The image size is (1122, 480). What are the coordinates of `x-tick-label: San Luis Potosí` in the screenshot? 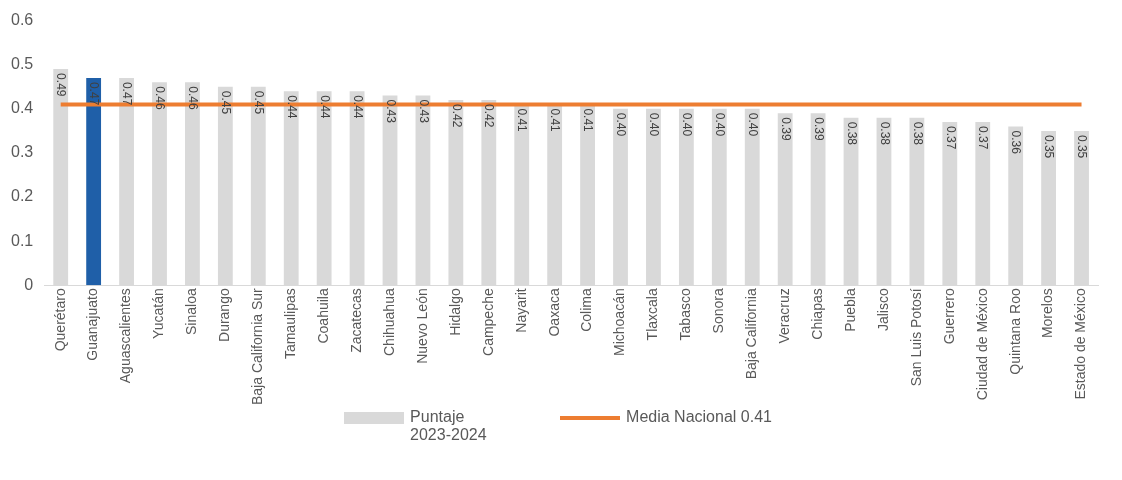 It's located at (915, 337).